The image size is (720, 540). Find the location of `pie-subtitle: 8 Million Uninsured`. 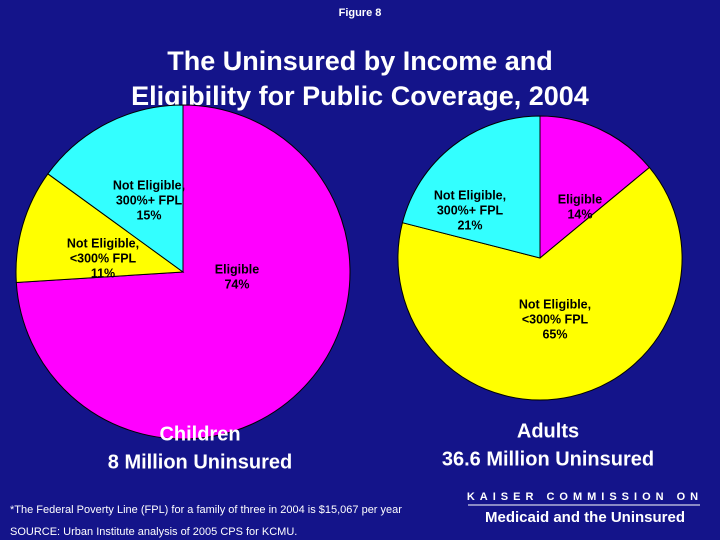

pie-subtitle: 8 Million Uninsured is located at coordinates (200, 462).